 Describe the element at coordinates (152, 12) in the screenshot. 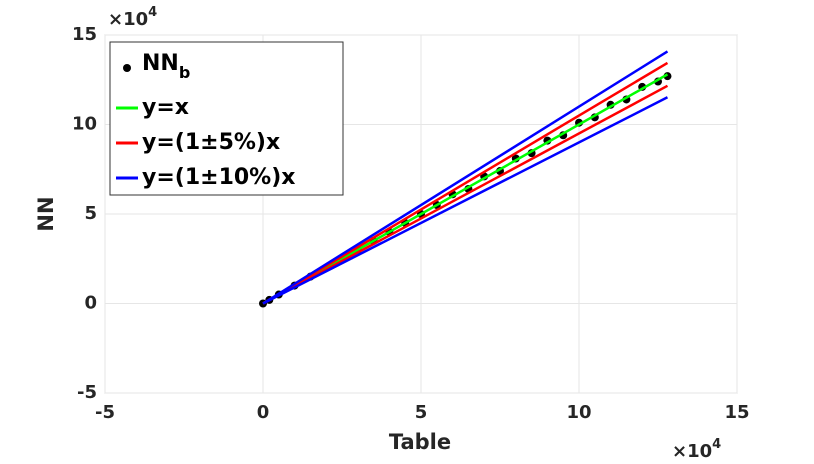

I see `y-multiplier-exp: 4` at that location.